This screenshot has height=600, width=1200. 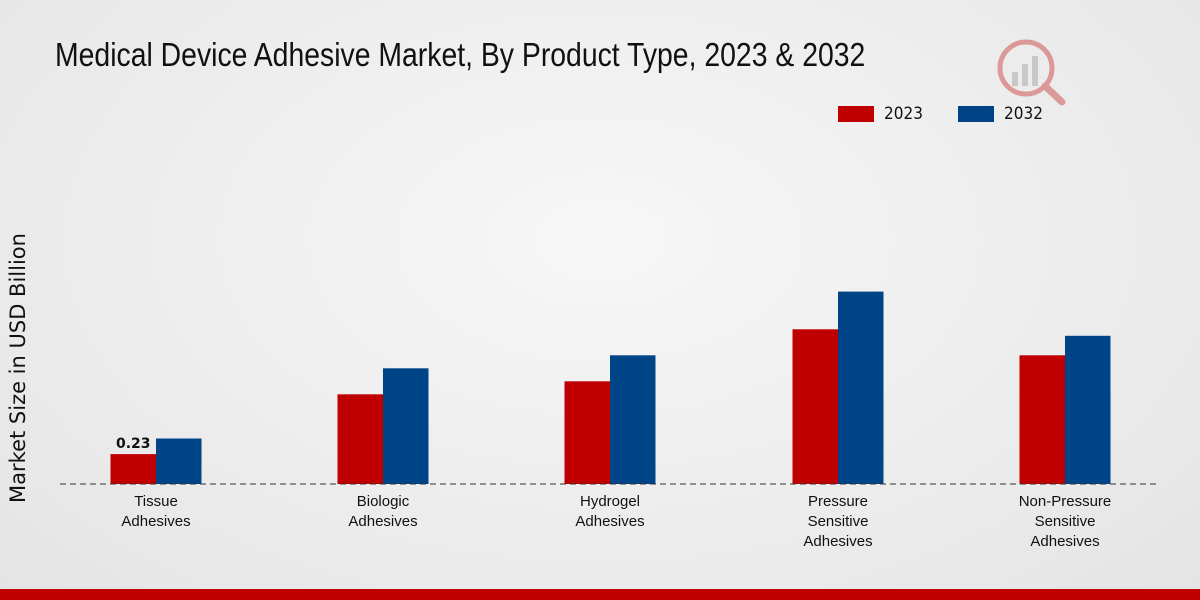 What do you see at coordinates (609, 521) in the screenshot?
I see `x-tick-label-2-line-1: Adhesives` at bounding box center [609, 521].